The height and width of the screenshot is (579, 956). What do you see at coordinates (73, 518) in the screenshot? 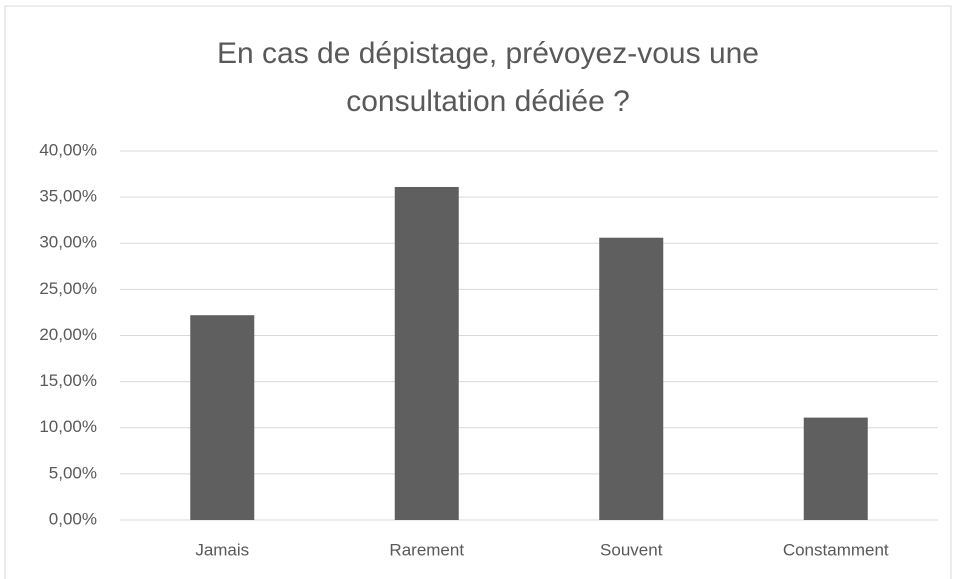
I see `y-tick-label: 0,00%` at bounding box center [73, 518].